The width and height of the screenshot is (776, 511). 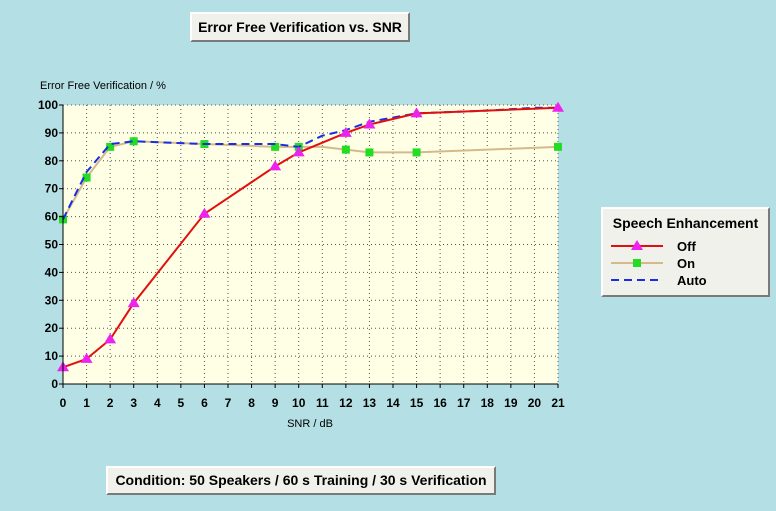 What do you see at coordinates (686, 246) in the screenshot?
I see `legend-label-off: Off` at bounding box center [686, 246].